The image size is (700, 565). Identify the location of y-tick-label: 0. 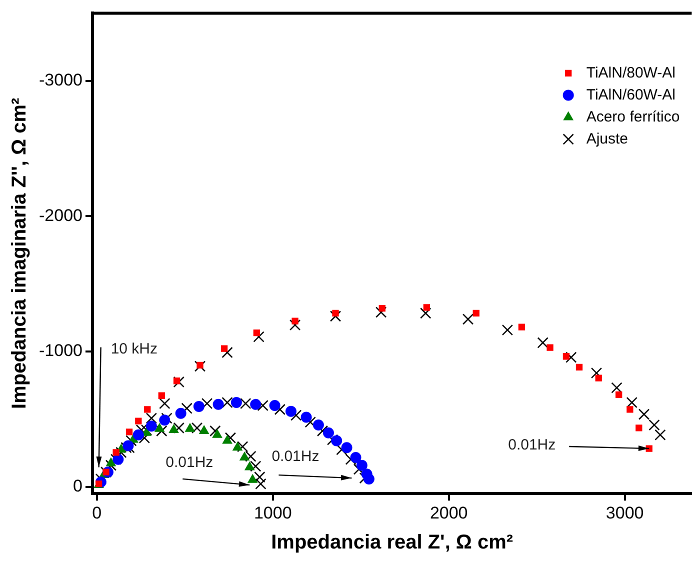
(77, 486).